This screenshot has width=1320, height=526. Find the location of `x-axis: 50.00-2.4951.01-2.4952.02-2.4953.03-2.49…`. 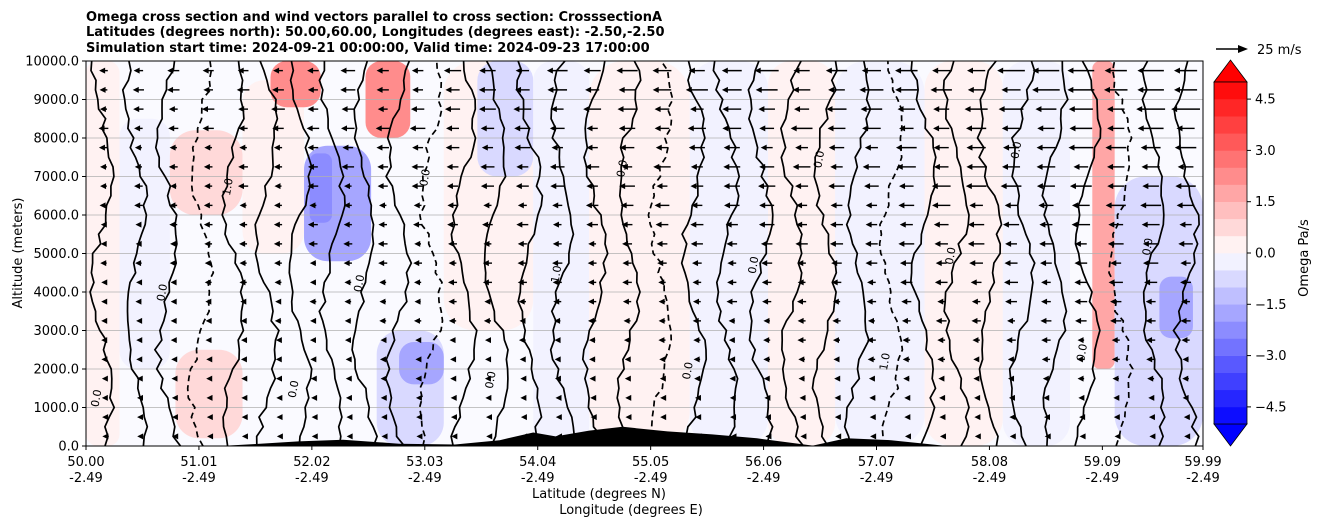

x-axis: 50.00-2.4951.01-2.4952.02-2.4953.03-2.49… is located at coordinates (644, 466).